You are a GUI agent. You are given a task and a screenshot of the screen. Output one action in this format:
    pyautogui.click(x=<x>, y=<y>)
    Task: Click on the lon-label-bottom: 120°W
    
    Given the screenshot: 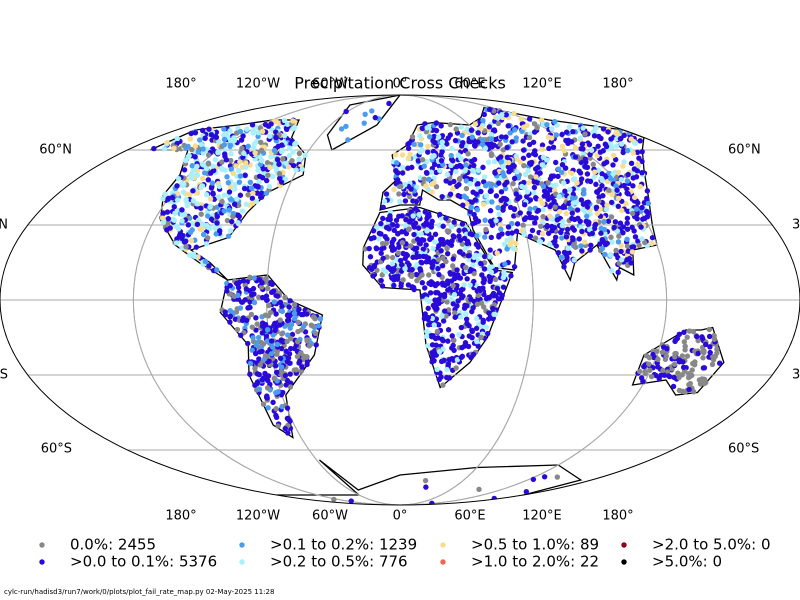 What is the action you would take?
    pyautogui.click(x=258, y=516)
    